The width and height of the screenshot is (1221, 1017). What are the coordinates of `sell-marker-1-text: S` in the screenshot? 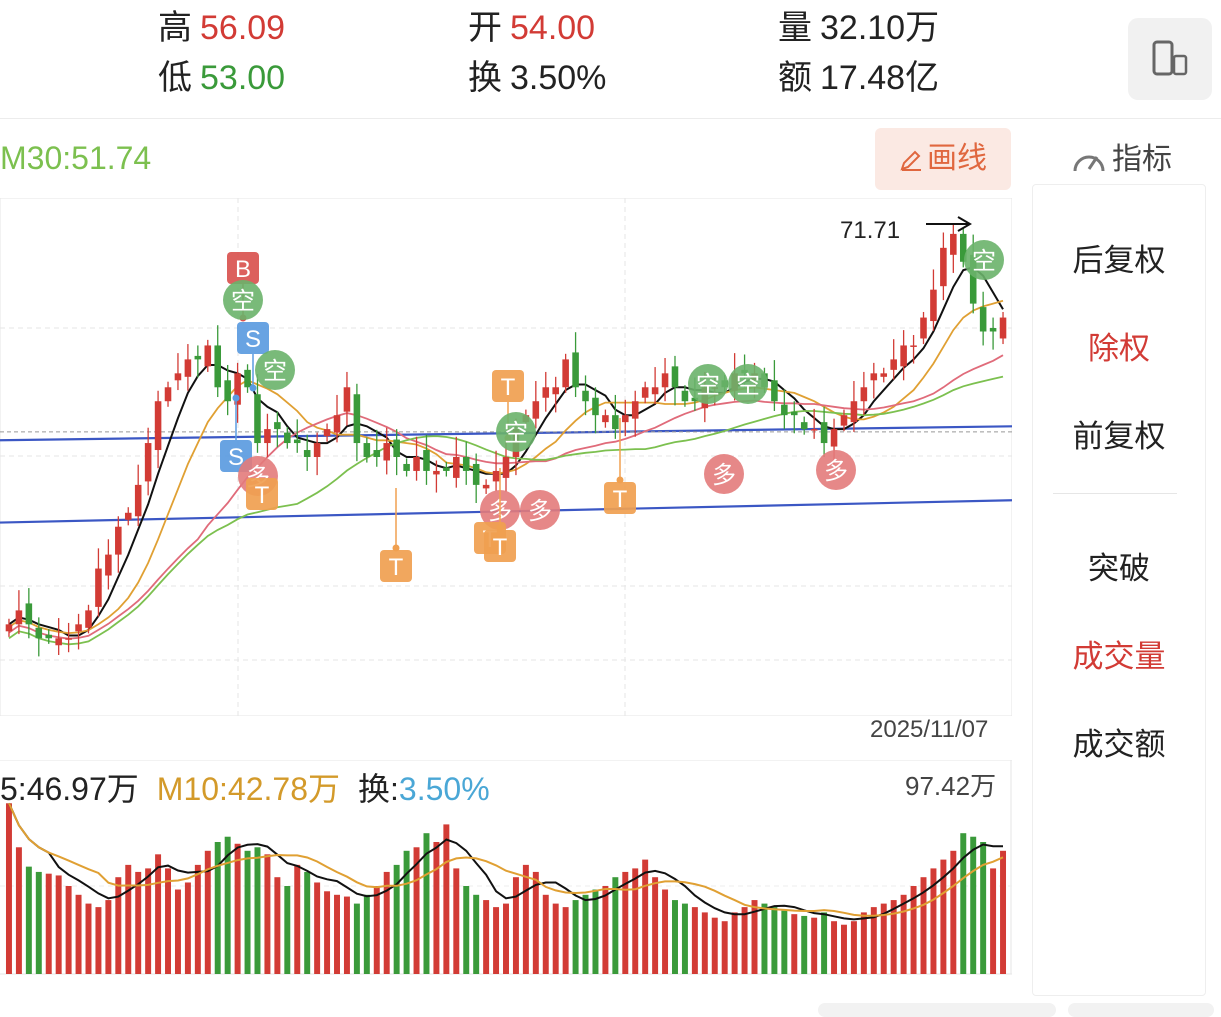 It's located at (236, 457).